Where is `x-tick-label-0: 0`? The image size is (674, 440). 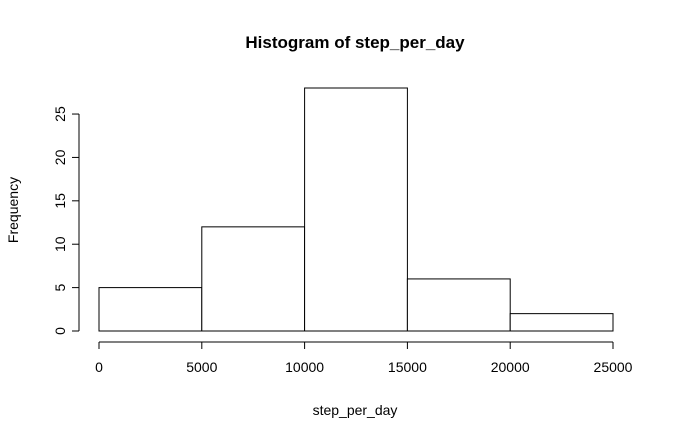 x-tick-label-0: 0 is located at coordinates (99, 367).